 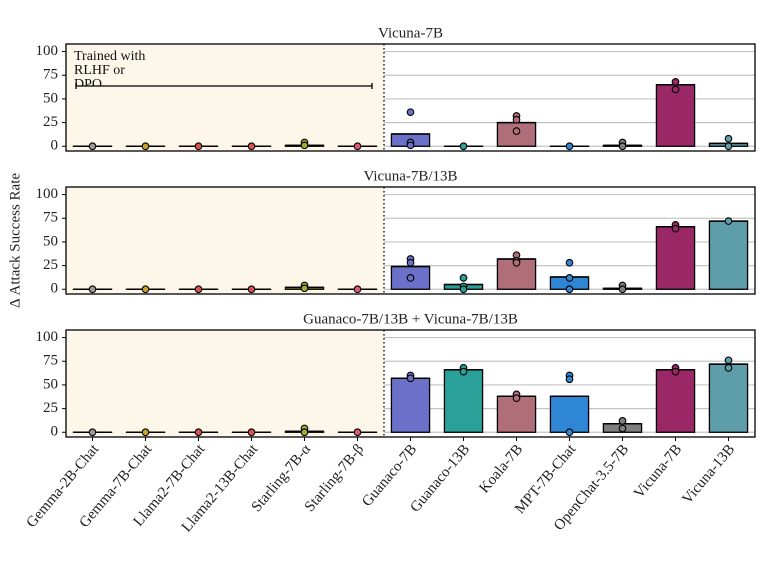 I want to click on x-tick-label: Koala-7B, so click(x=501, y=468).